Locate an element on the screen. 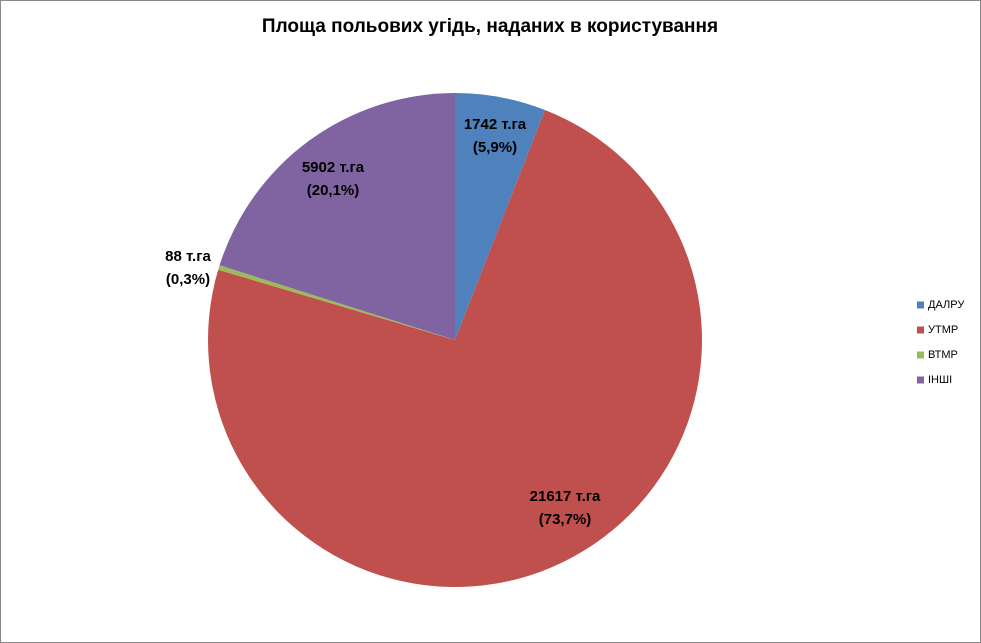 The height and width of the screenshot is (643, 981). data-label-percent: (5,9%) is located at coordinates (495, 147).